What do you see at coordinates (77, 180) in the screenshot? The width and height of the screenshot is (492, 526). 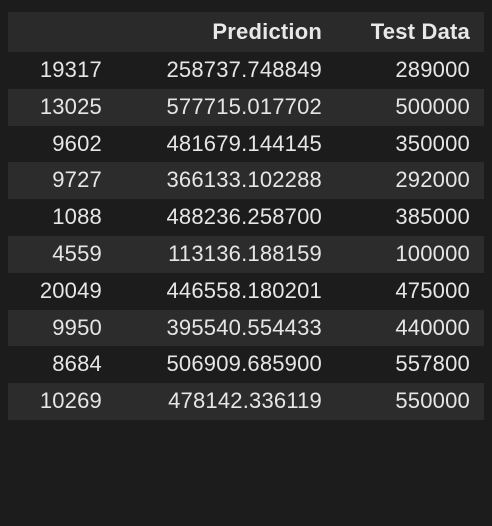 I see `row-index: 9727` at bounding box center [77, 180].